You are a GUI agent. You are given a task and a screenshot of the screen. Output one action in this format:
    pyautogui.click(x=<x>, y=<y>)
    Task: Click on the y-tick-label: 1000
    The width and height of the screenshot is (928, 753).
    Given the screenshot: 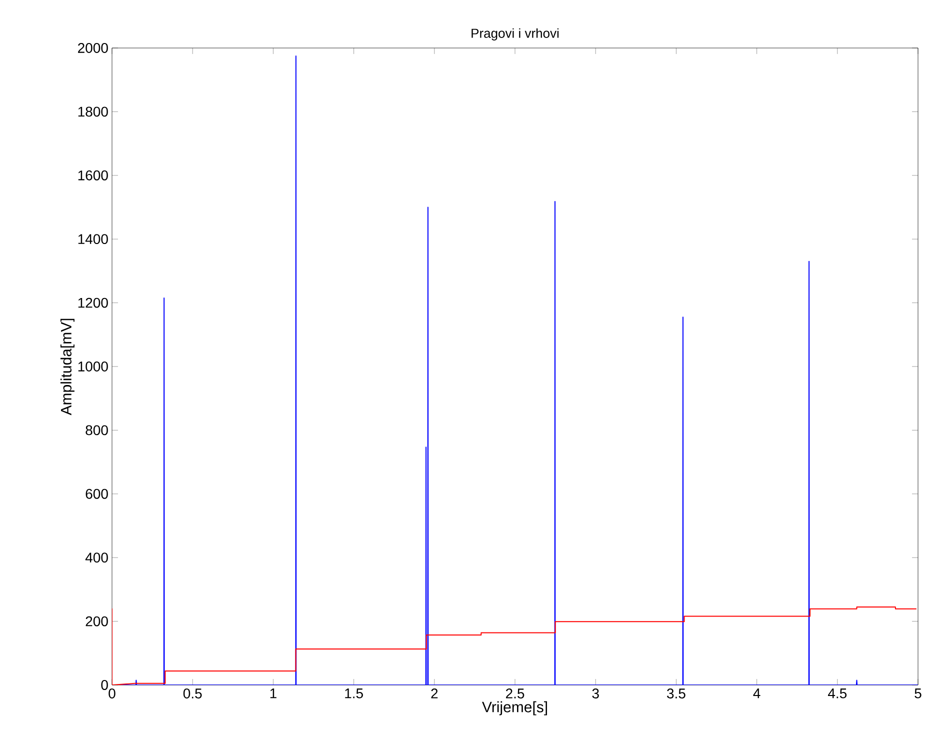 What is the action you would take?
    pyautogui.click(x=93, y=367)
    